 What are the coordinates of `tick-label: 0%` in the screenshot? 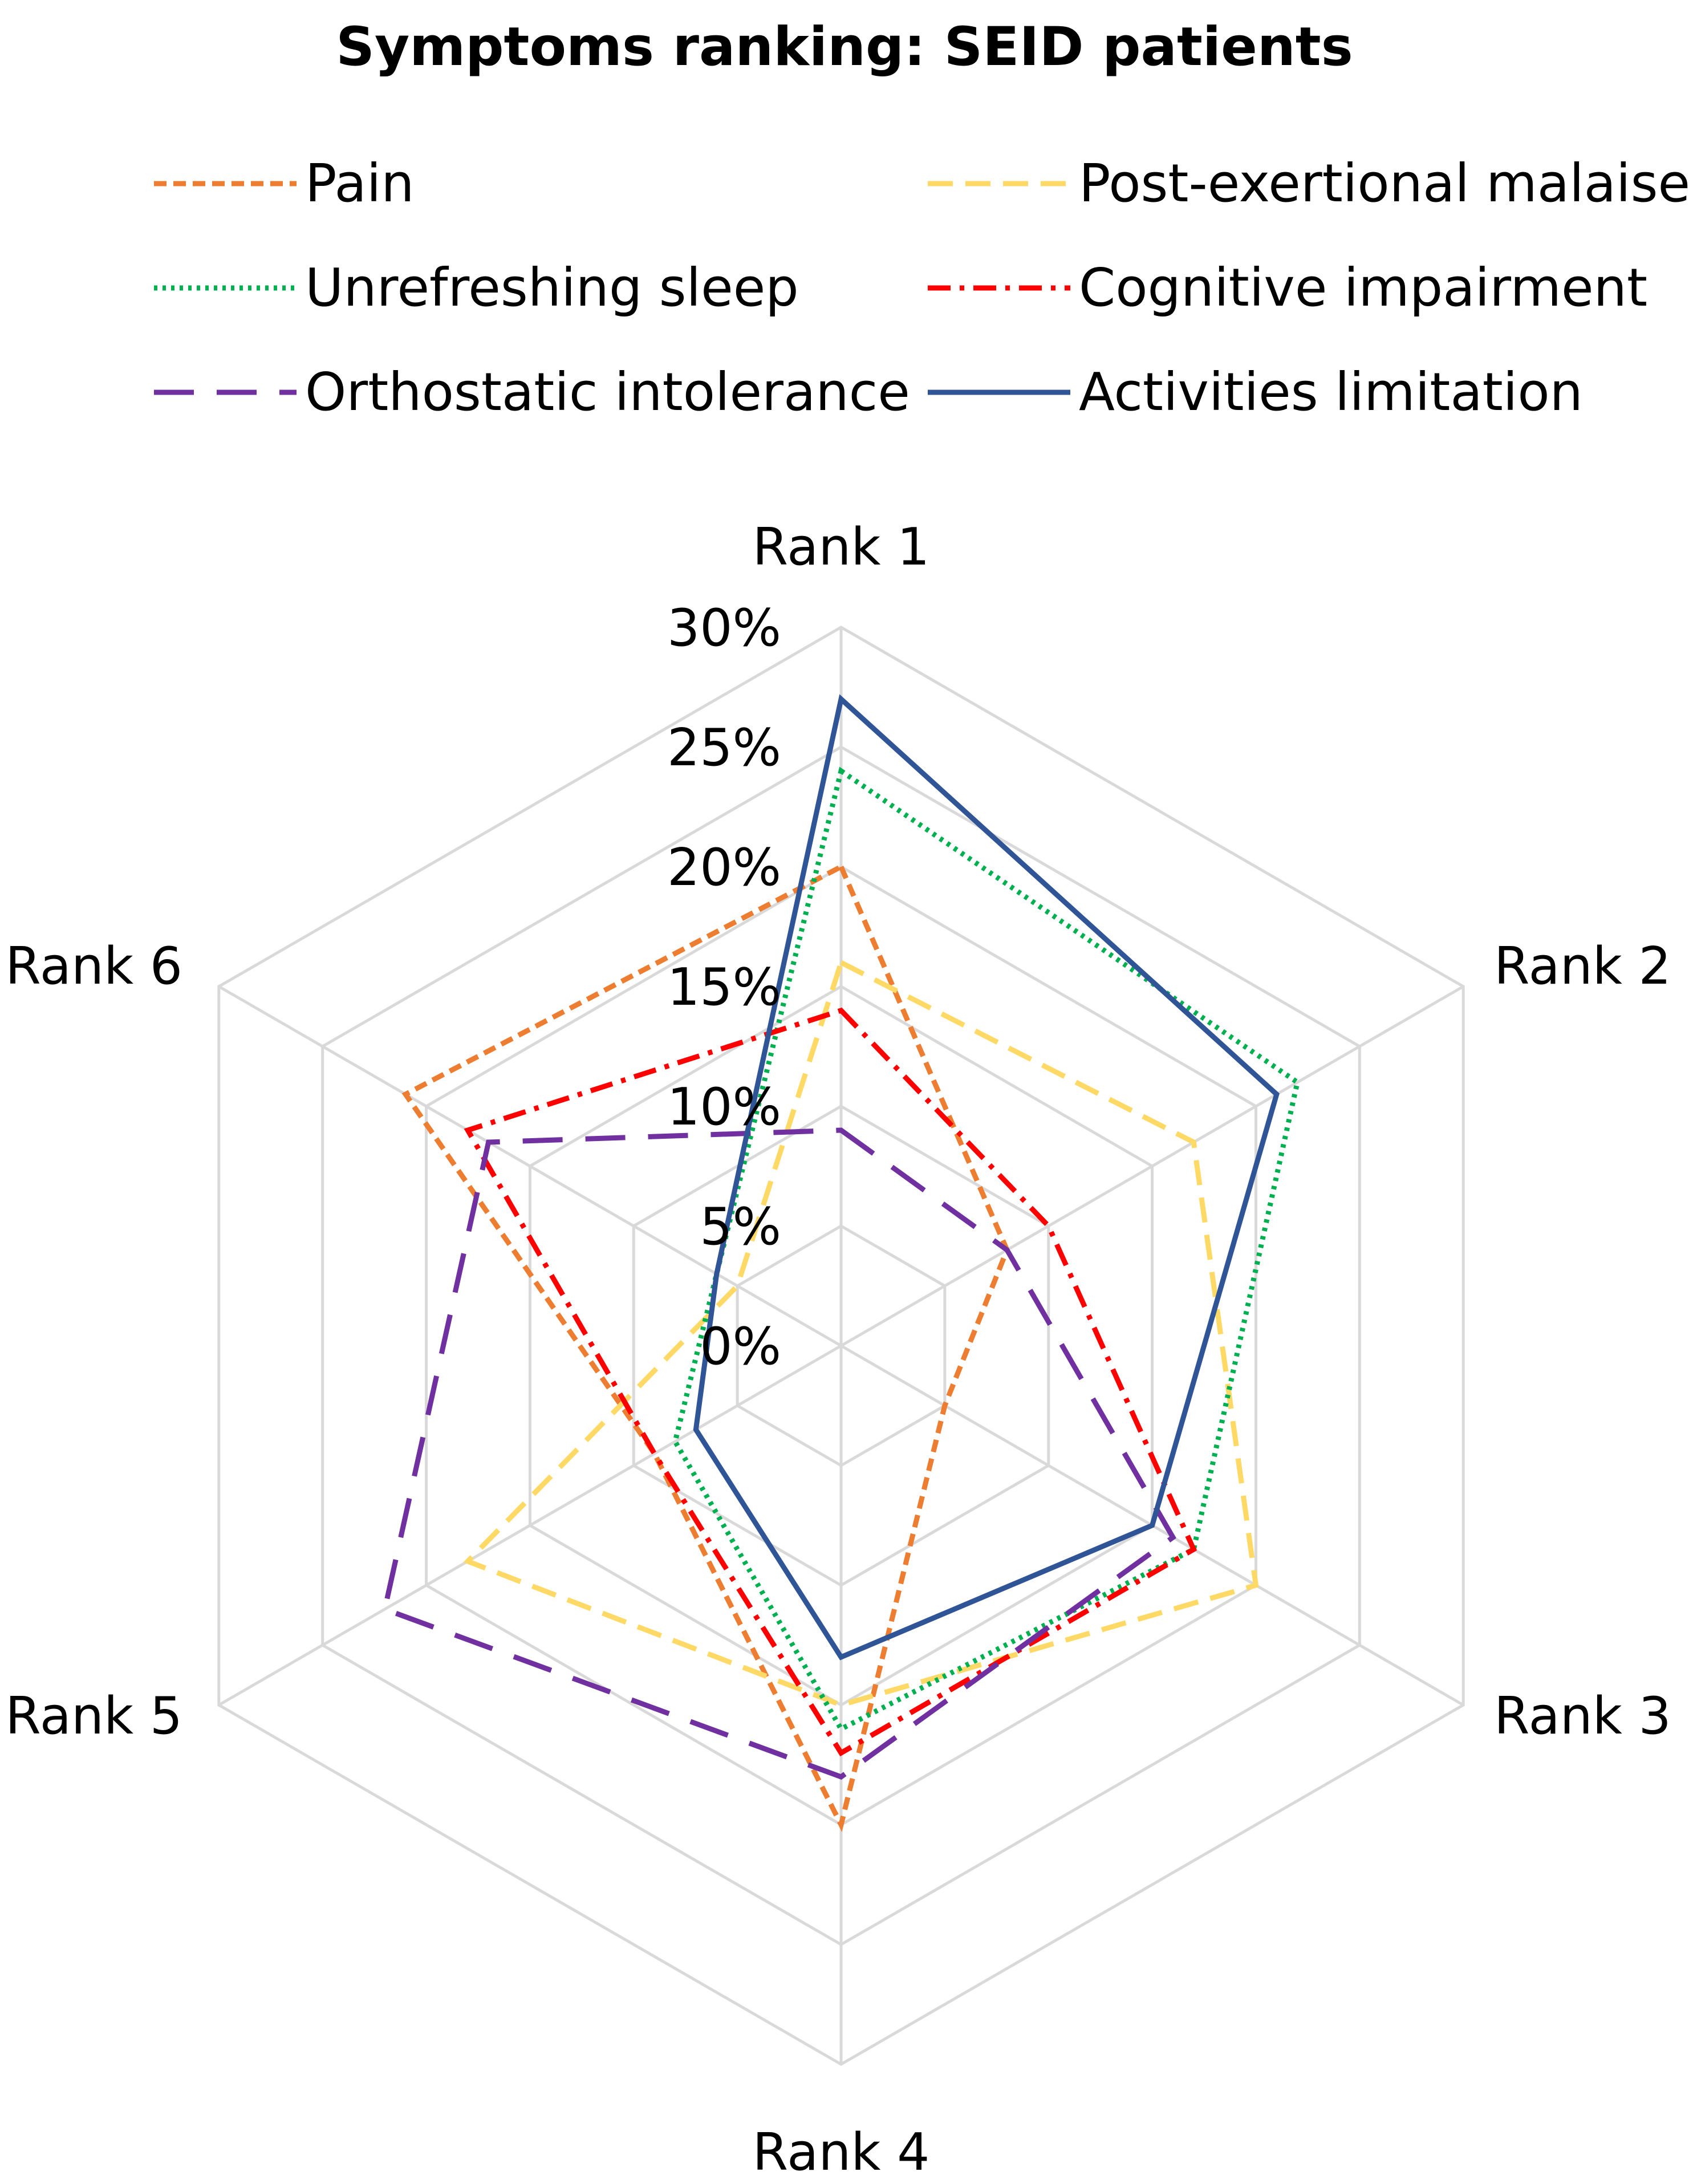 It's located at (740, 1347).